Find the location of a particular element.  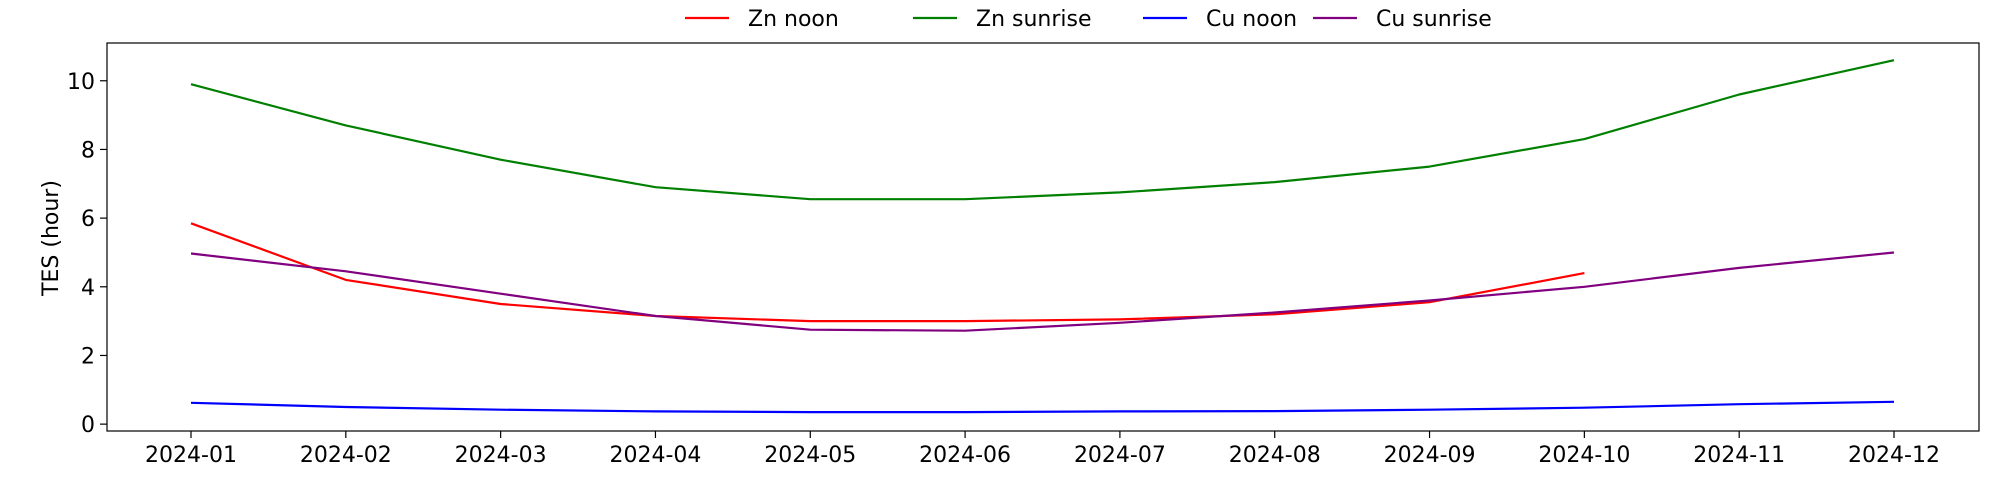

legend-label: Zn sunrise is located at coordinates (1034, 19).